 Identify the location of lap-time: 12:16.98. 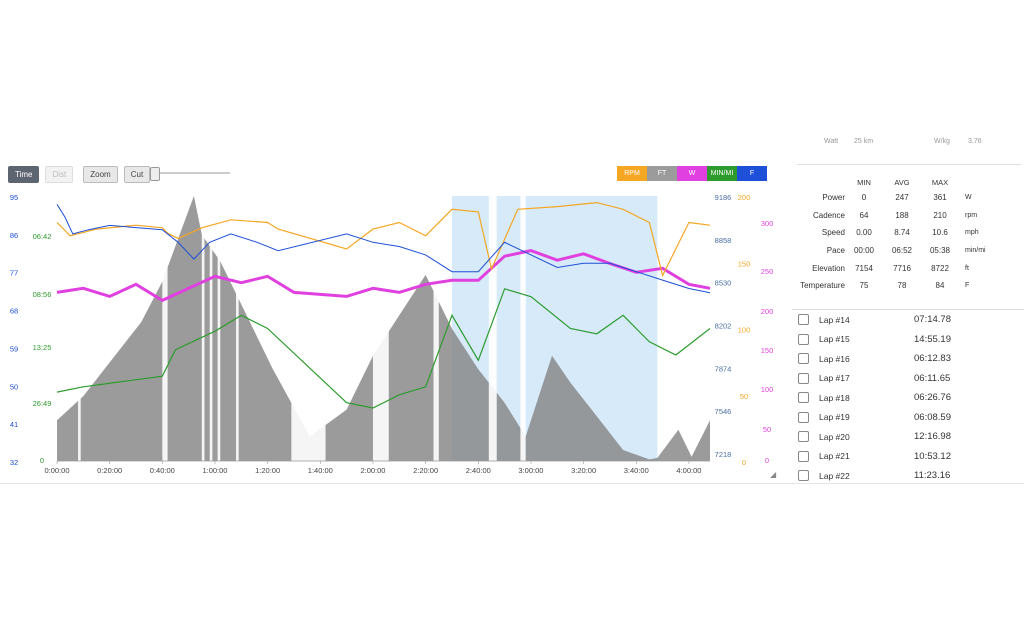
(932, 437).